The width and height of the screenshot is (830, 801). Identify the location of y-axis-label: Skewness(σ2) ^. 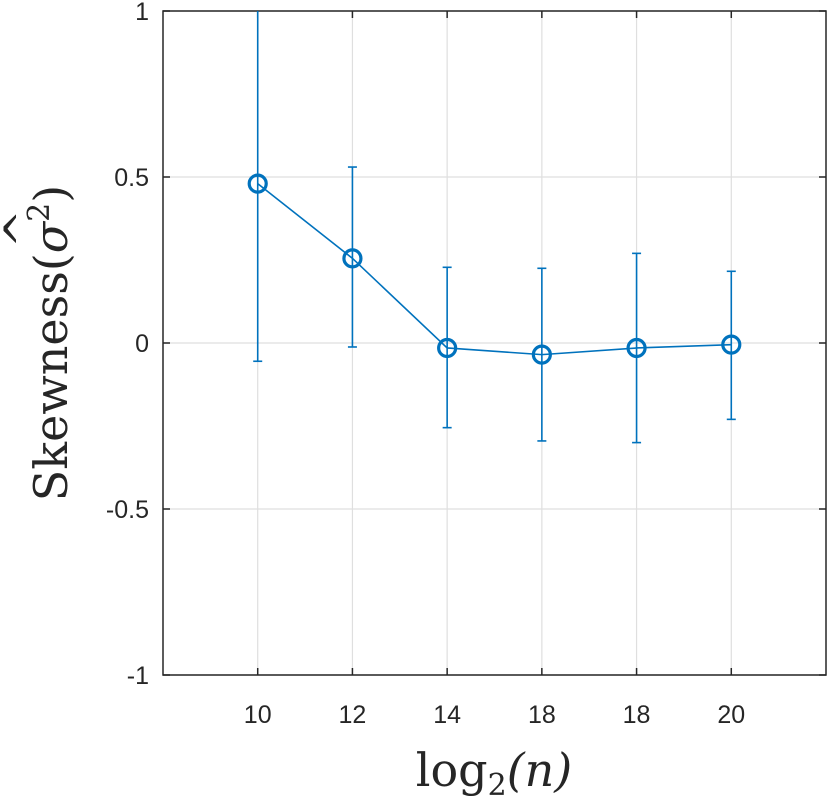
(39, 343).